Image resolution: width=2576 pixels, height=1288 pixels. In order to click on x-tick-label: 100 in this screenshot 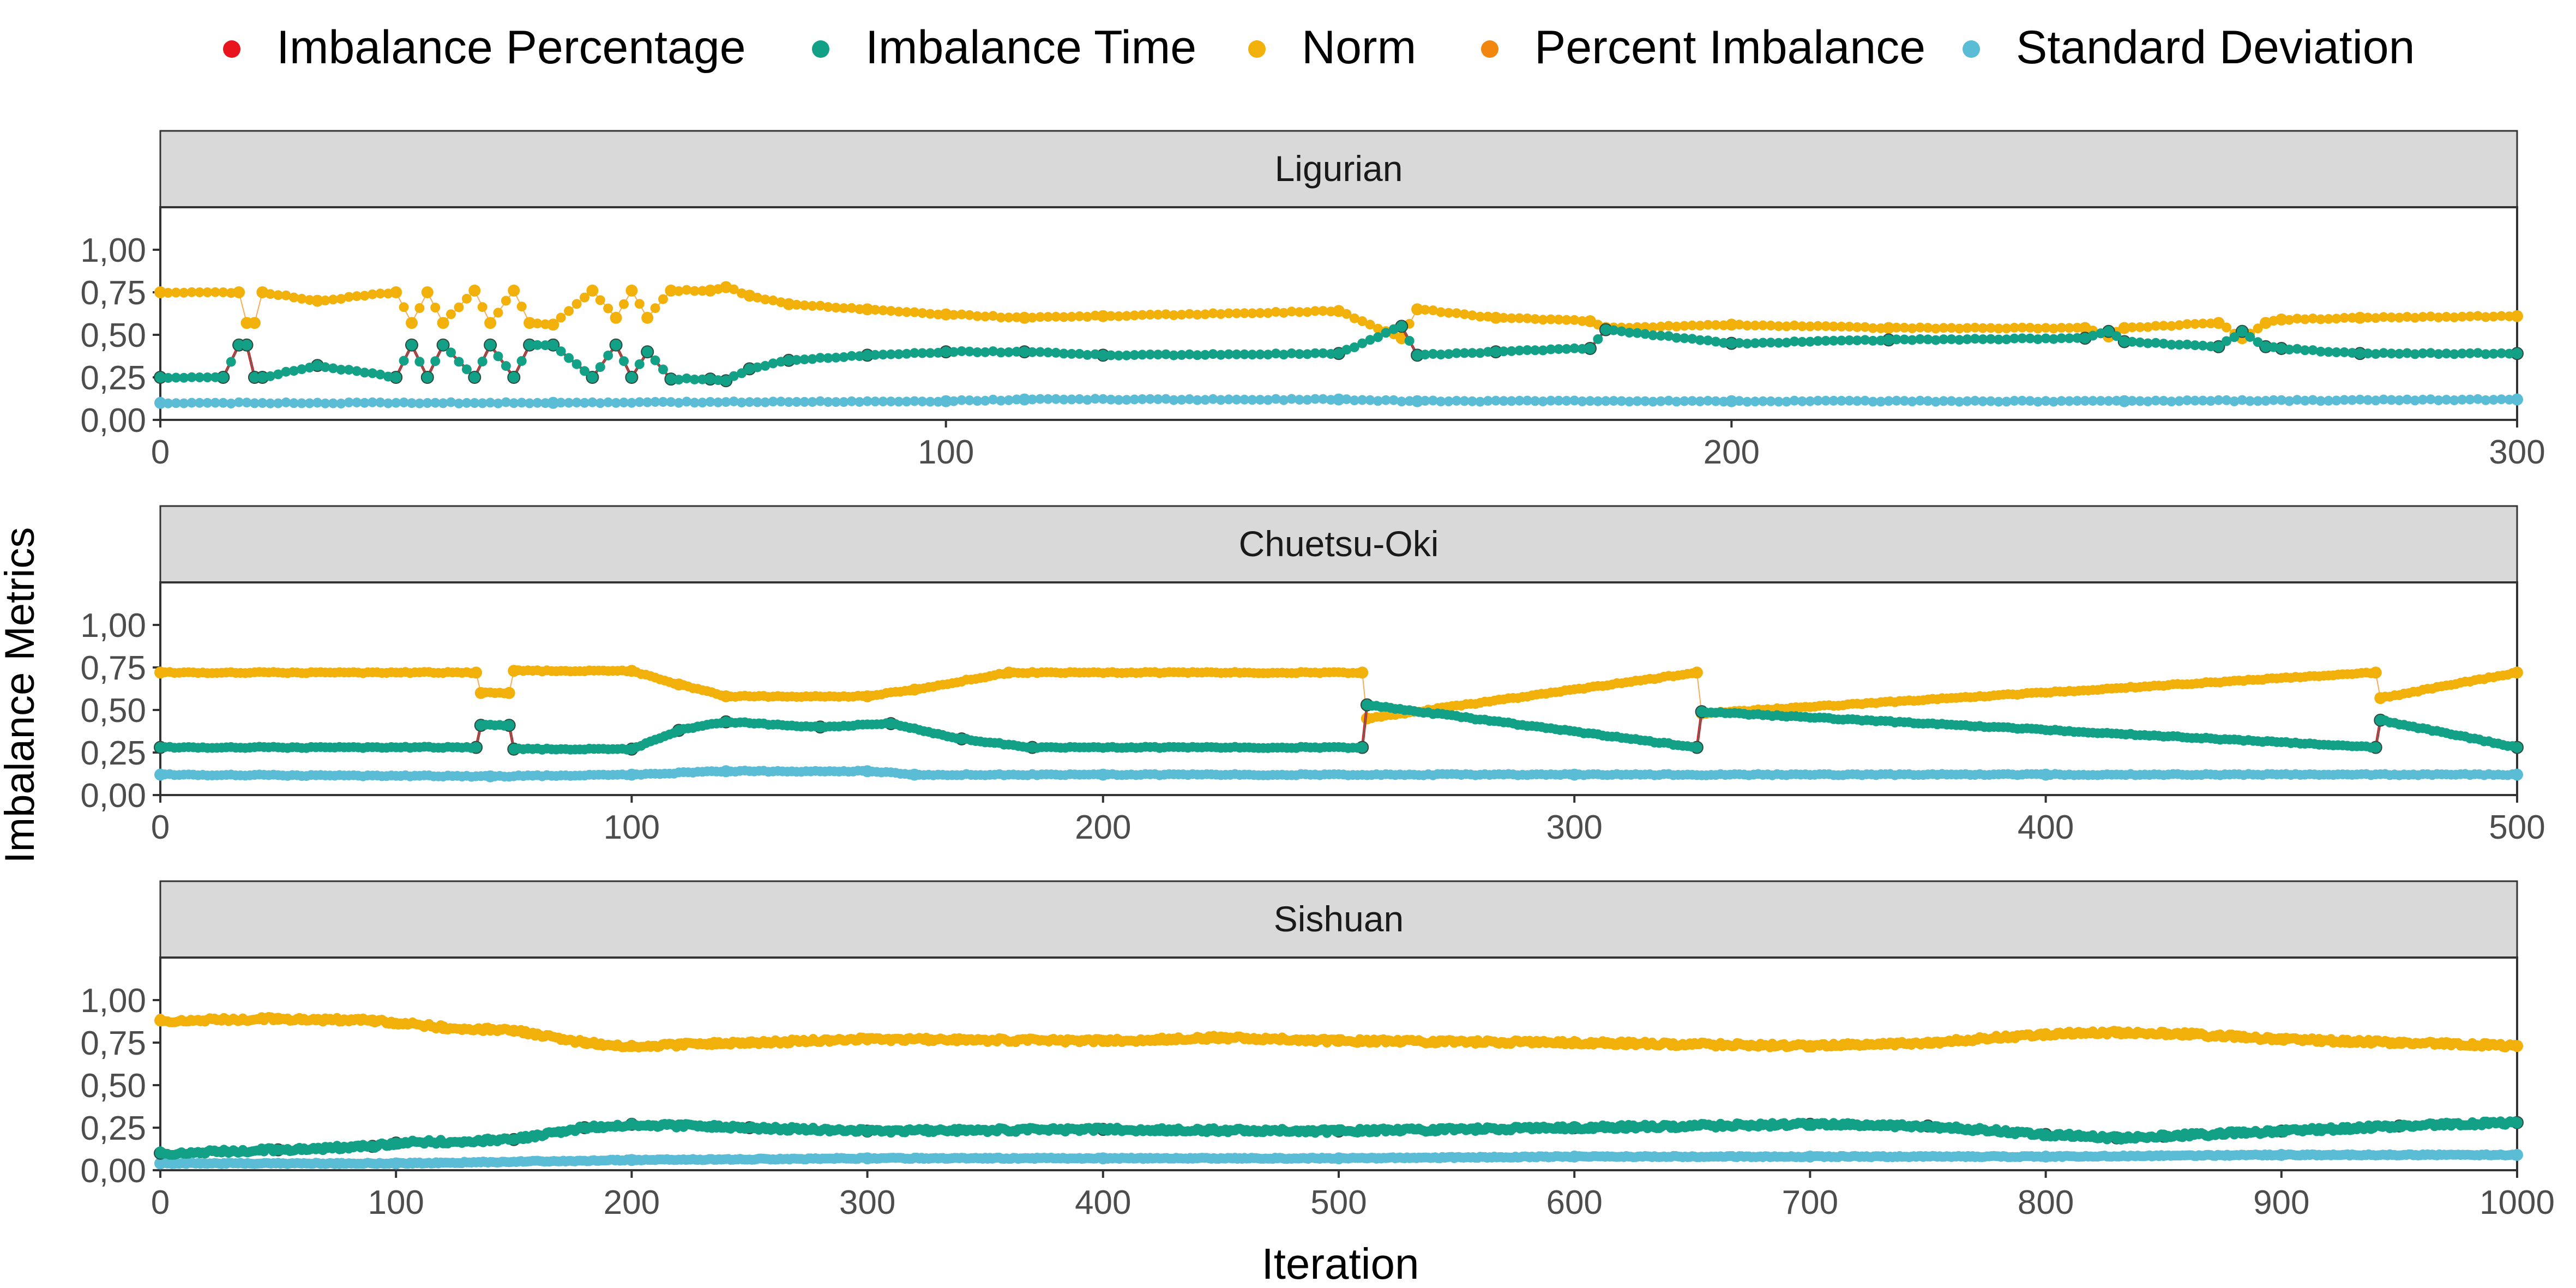, I will do `click(632, 827)`.